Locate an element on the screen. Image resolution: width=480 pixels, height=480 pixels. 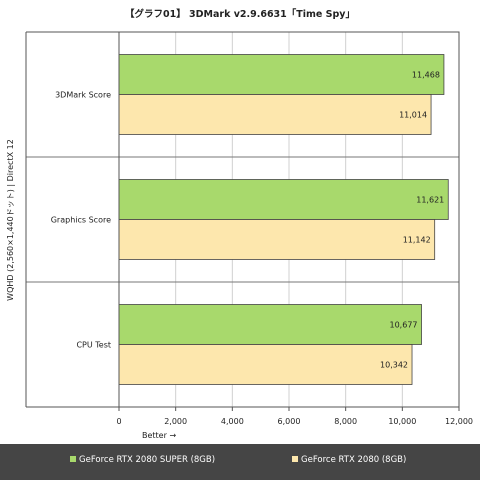
legend-label-rtx-2080: GeForce RTX 2080 (8GB) is located at coordinates (354, 460).